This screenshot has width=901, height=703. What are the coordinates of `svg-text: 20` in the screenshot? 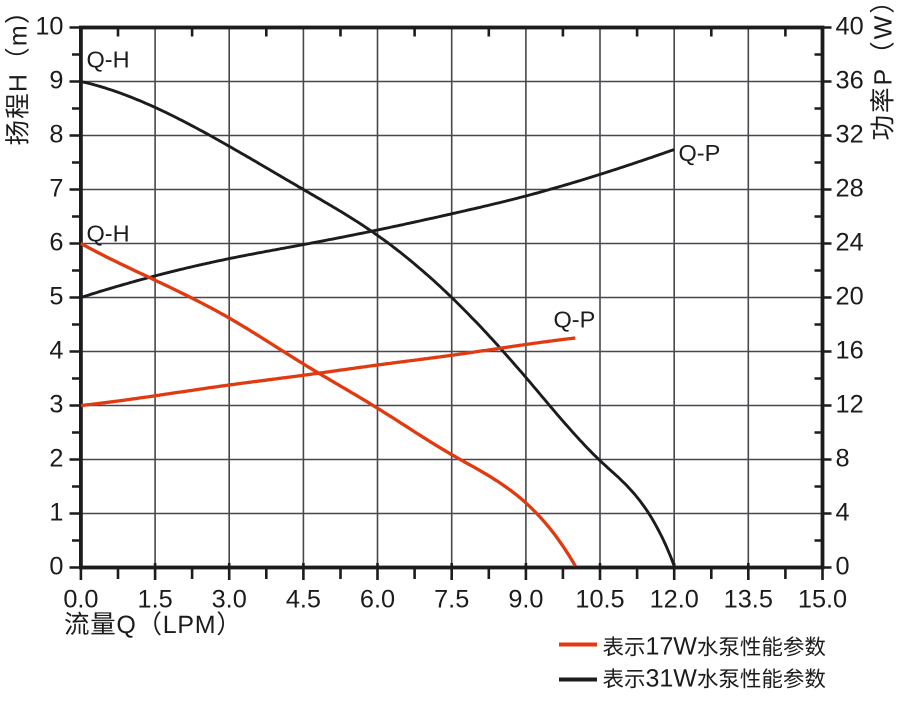 It's located at (850, 296).